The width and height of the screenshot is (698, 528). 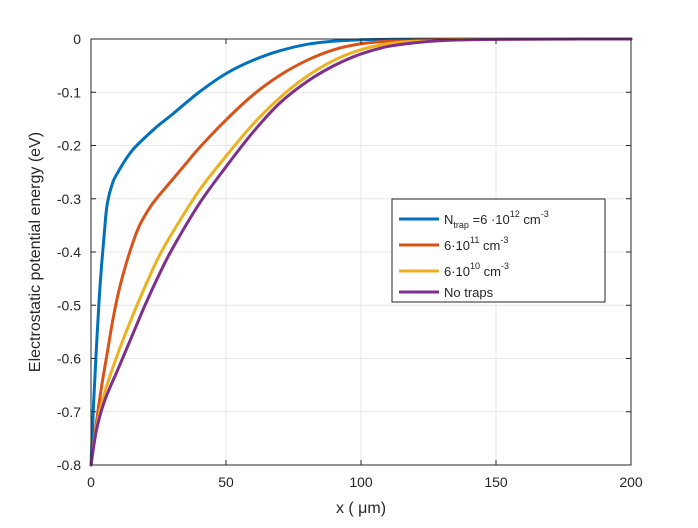 I want to click on x-tick-label: 150, so click(x=496, y=482).